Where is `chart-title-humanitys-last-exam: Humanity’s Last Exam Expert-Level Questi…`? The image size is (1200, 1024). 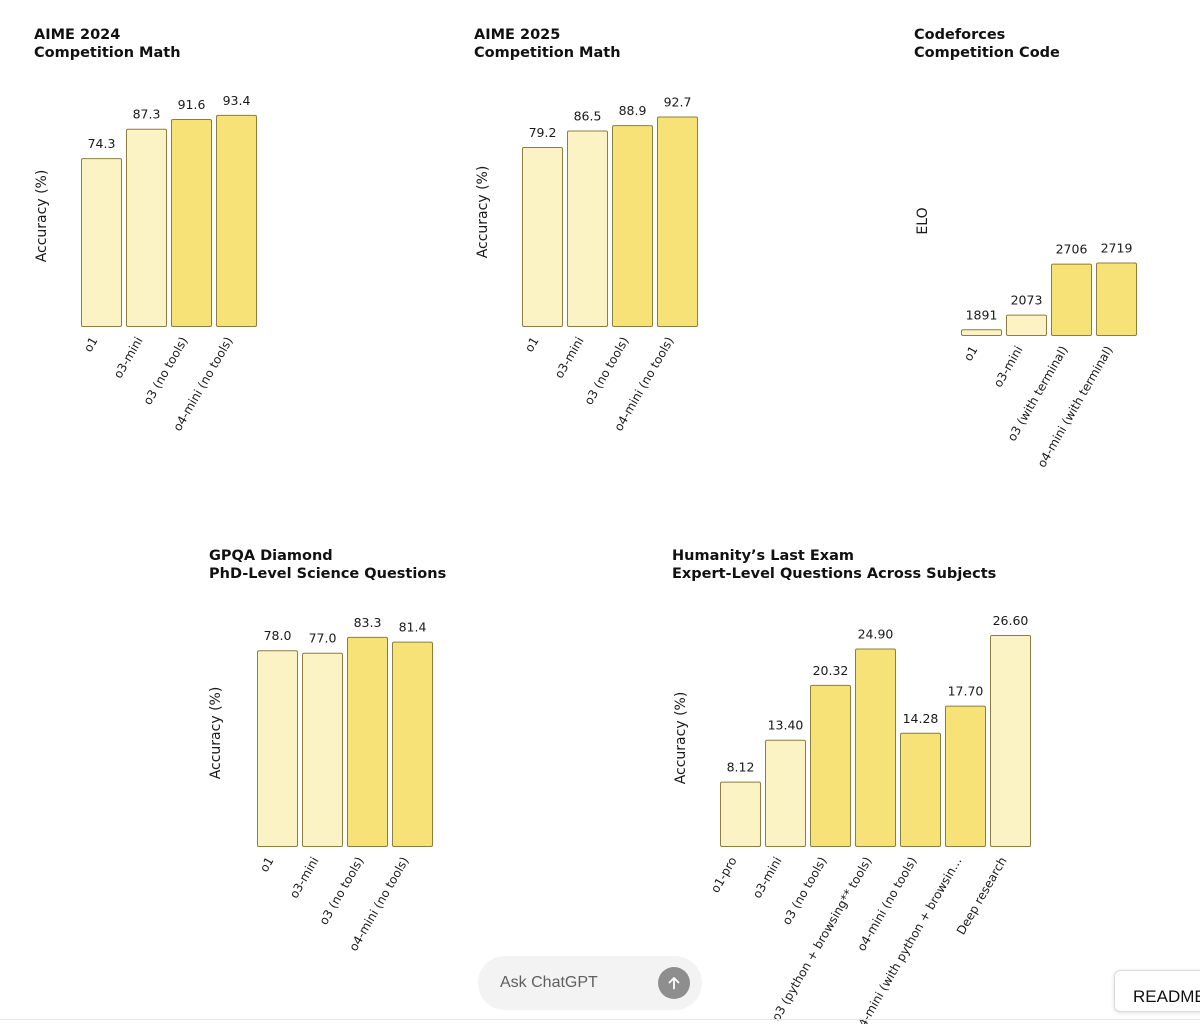
chart-title-humanitys-last-exam: Humanity’s Last Exam Expert-Level Questi… is located at coordinates (834, 565).